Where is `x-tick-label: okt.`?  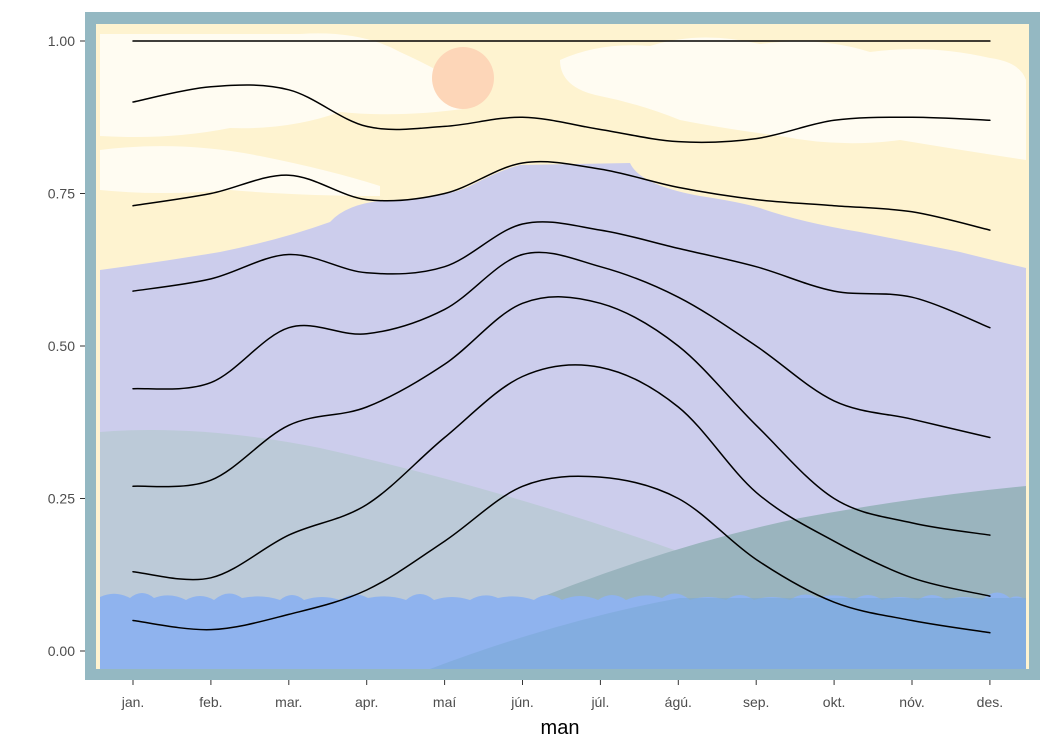
x-tick-label: okt. is located at coordinates (834, 702).